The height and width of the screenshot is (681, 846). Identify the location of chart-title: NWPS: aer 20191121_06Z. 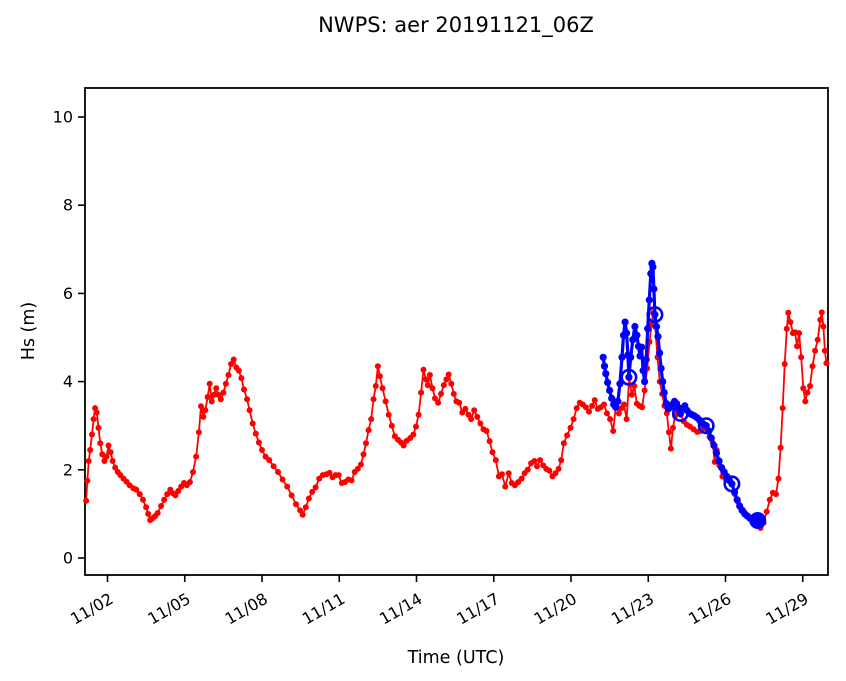
(456, 25).